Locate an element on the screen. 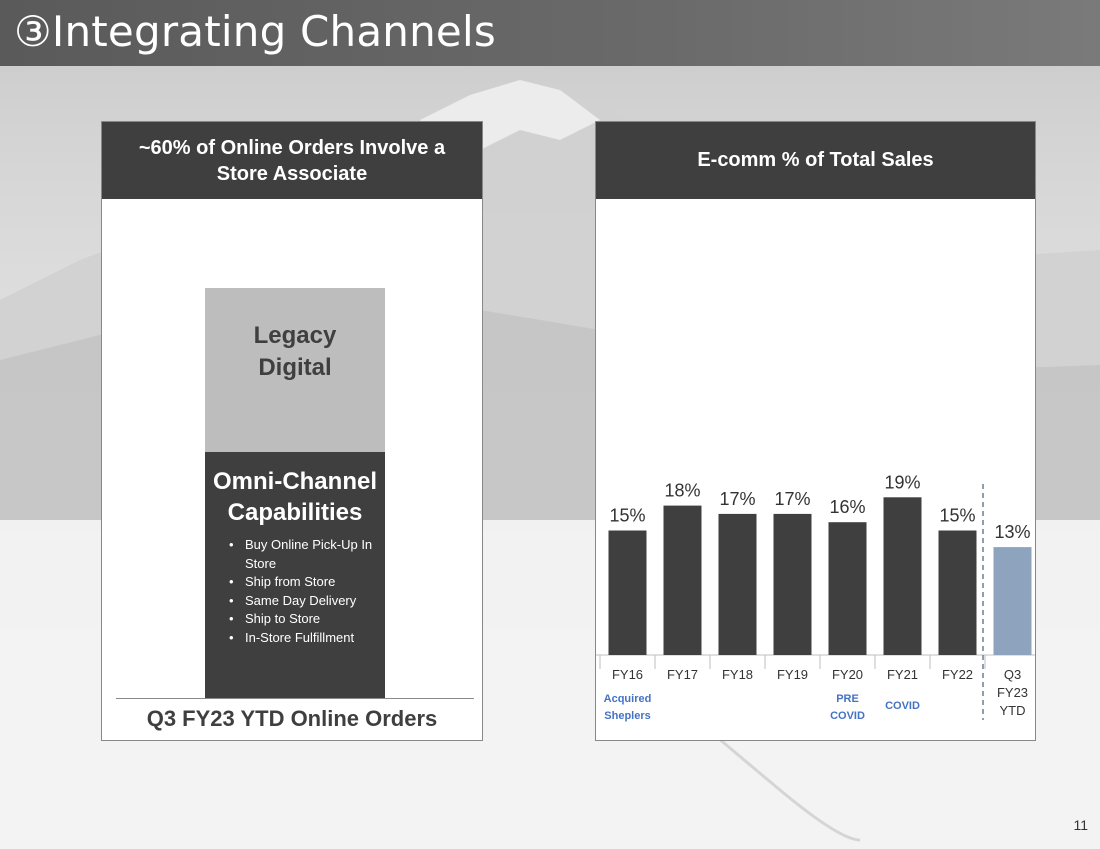 The image size is (1100, 849). stack-baseline is located at coordinates (295, 698).